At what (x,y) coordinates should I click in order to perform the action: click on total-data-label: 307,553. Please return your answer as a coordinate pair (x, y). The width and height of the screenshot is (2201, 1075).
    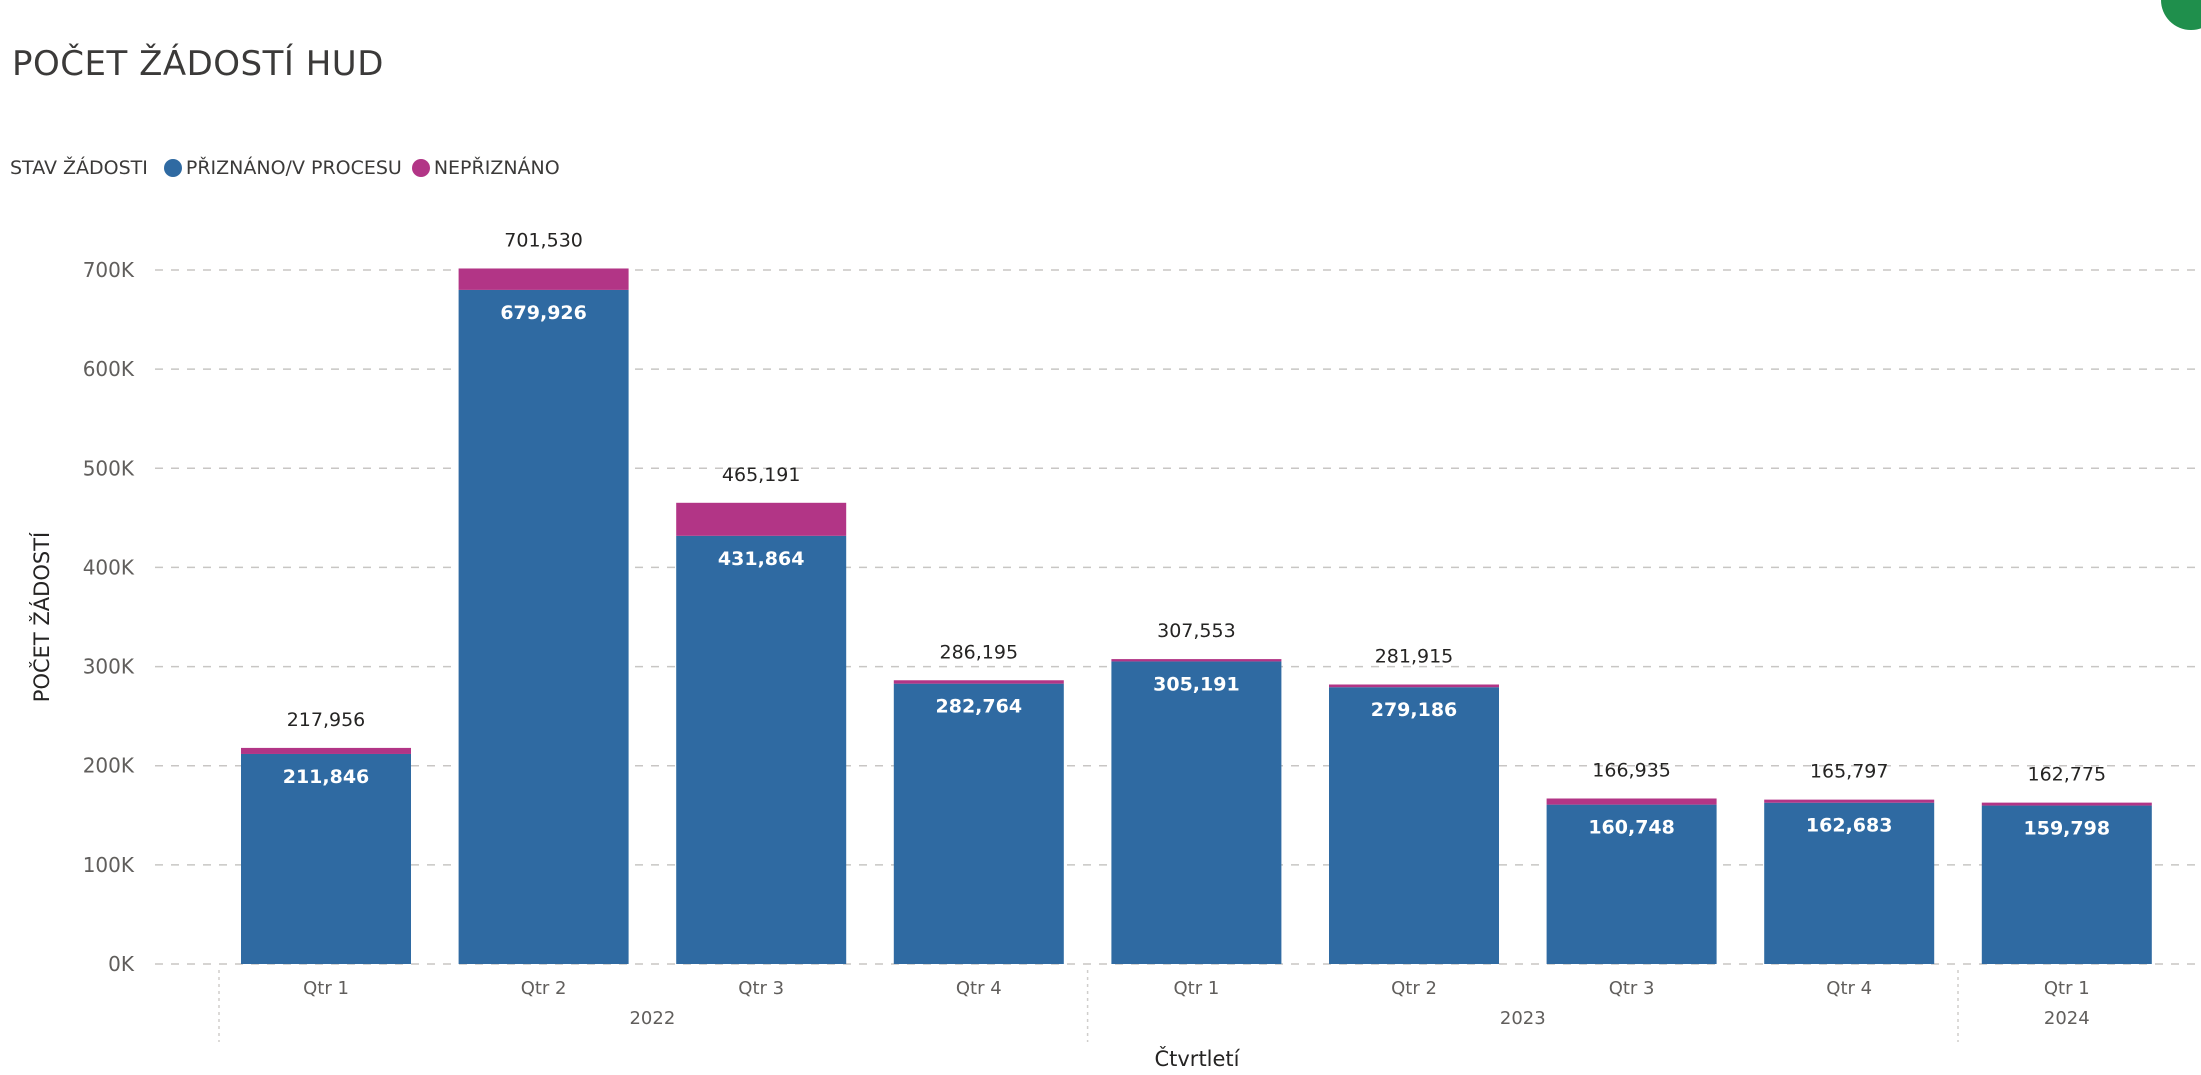
    Looking at the image, I should click on (1196, 631).